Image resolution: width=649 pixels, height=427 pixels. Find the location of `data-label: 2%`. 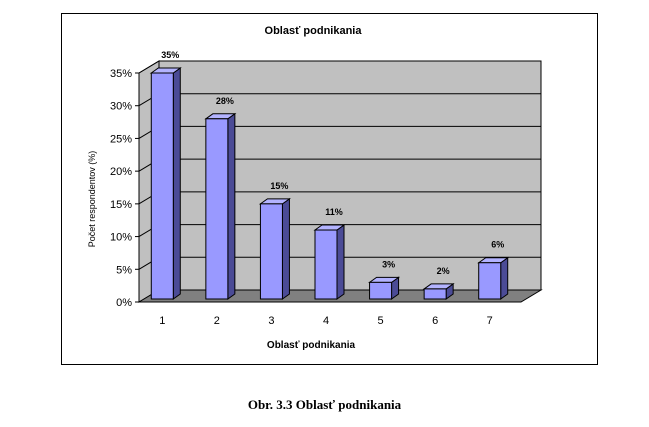

data-label: 2% is located at coordinates (443, 271).